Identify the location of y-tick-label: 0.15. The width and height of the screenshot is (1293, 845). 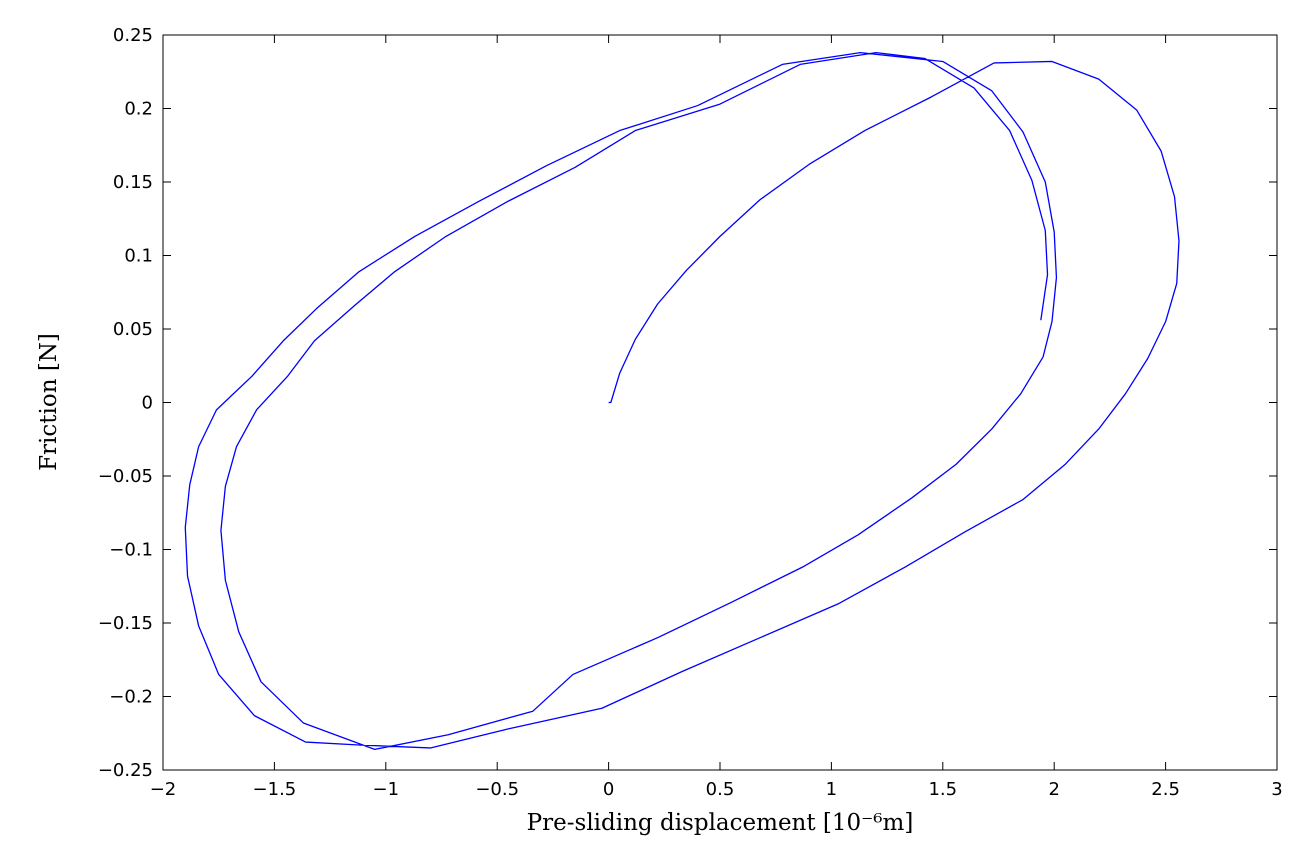
(133, 182).